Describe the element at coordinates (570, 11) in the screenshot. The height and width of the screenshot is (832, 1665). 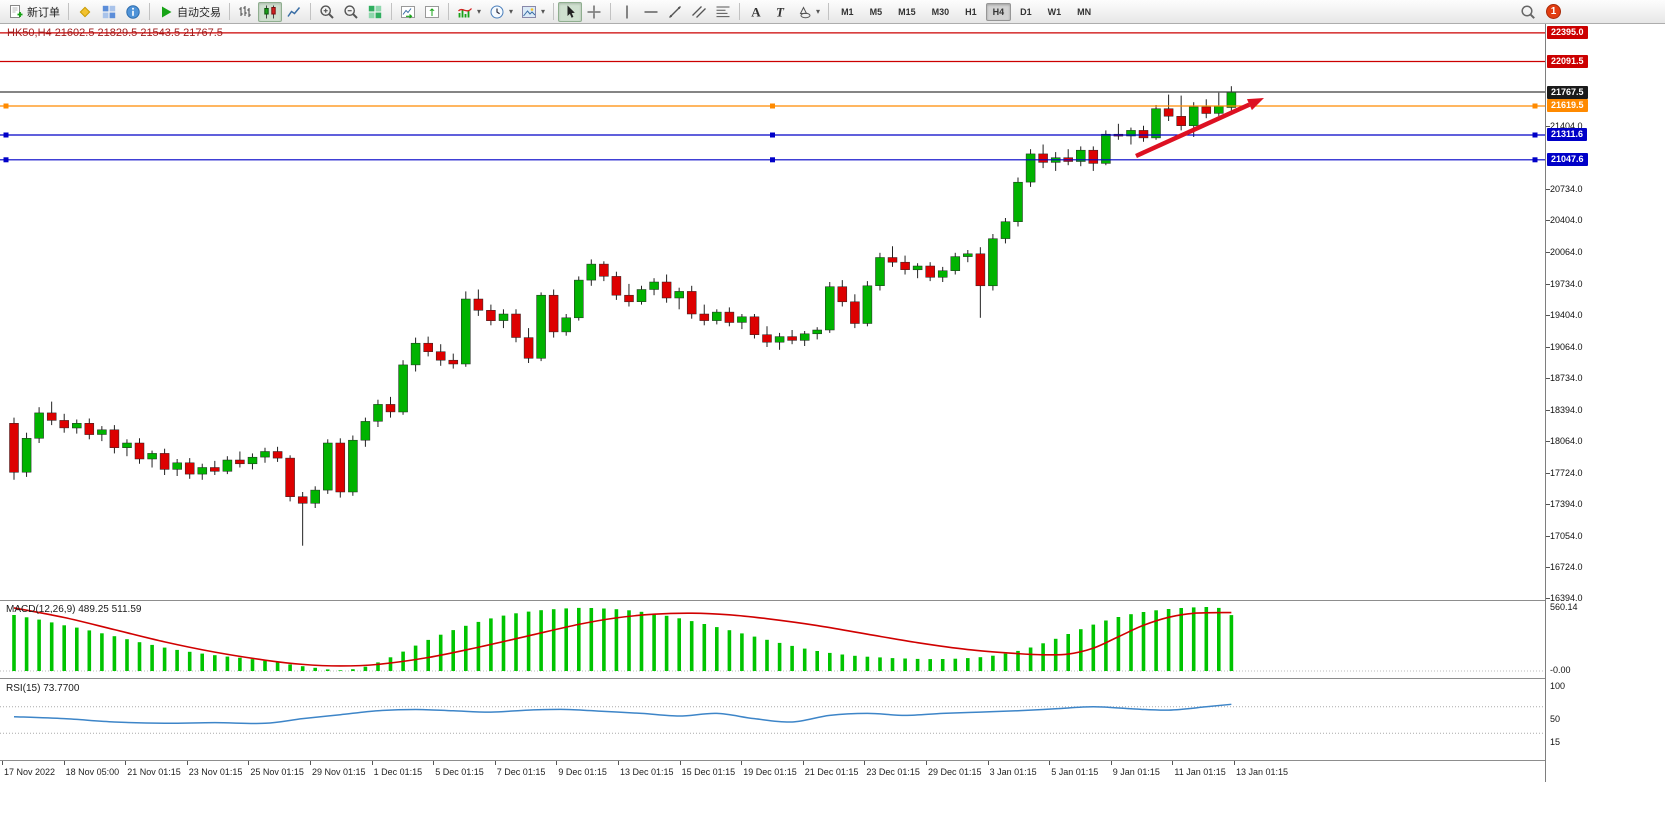
I see `cursor-button` at that location.